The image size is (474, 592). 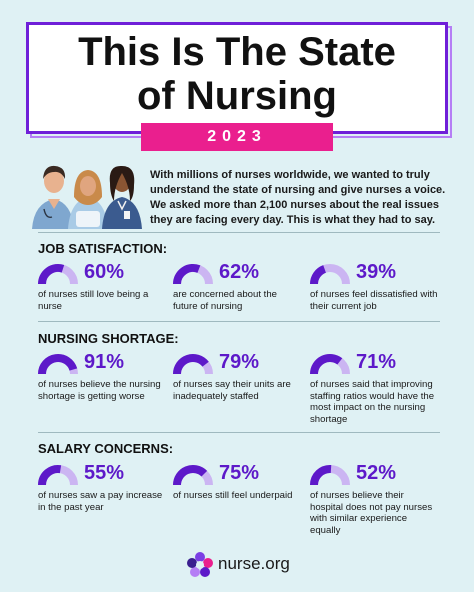 I want to click on nurse-figure-left, so click(x=53, y=197).